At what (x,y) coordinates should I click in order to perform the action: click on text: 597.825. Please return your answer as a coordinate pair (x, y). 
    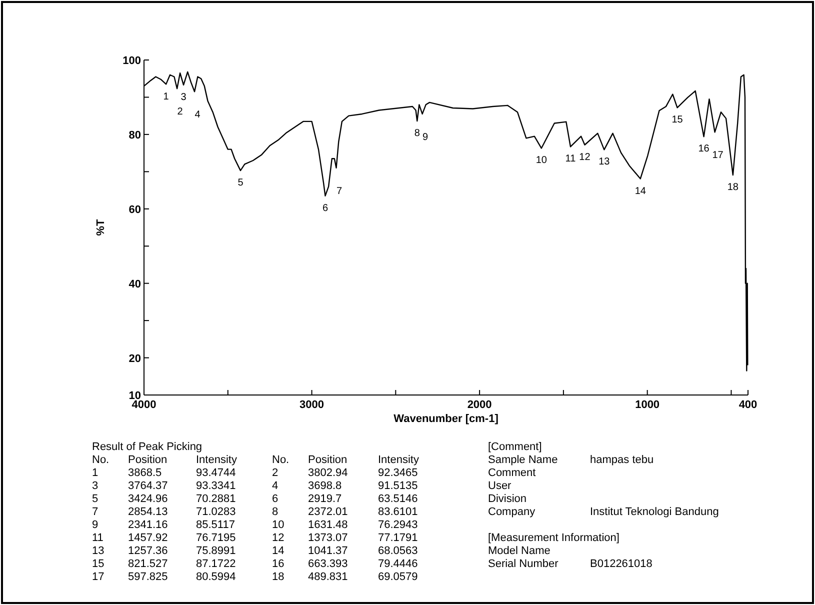
    Looking at the image, I should click on (148, 577).